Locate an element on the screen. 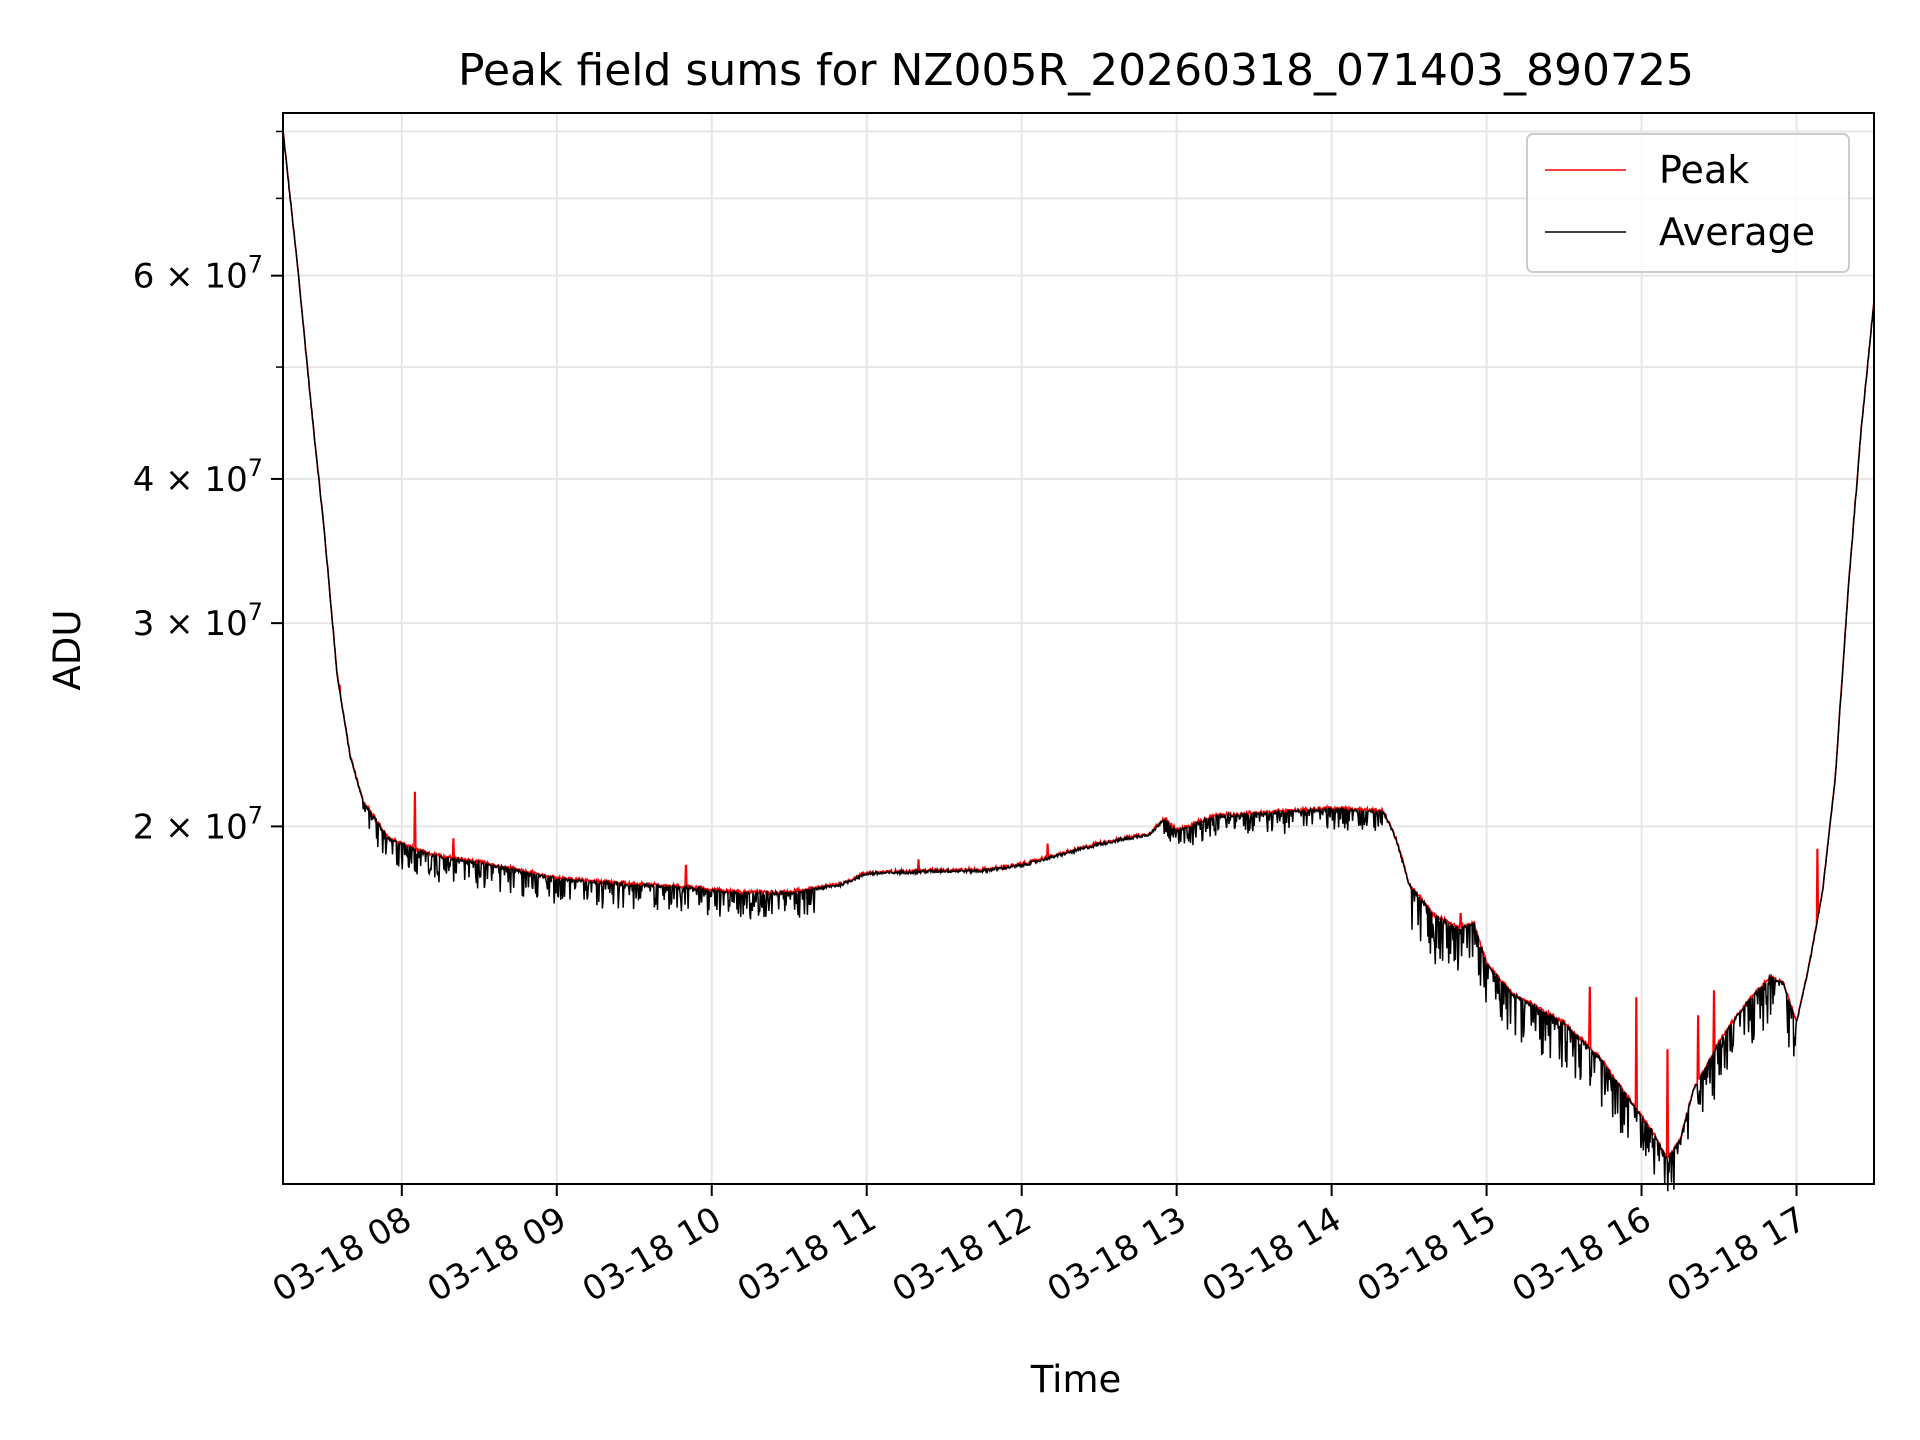 The image size is (1920, 1440). legend: Peak Average is located at coordinates (1688, 203).